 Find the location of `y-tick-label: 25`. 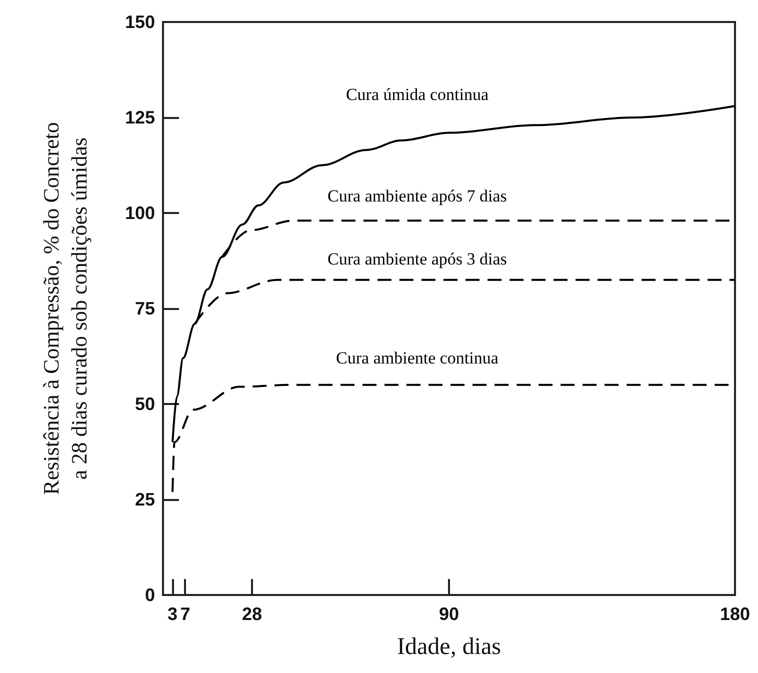

y-tick-label: 25 is located at coordinates (144, 500).